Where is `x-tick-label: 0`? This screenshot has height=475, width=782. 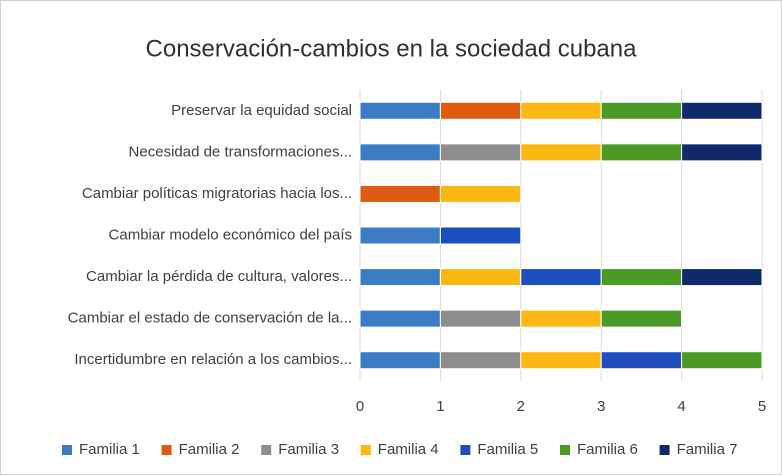
x-tick-label: 0 is located at coordinates (360, 406).